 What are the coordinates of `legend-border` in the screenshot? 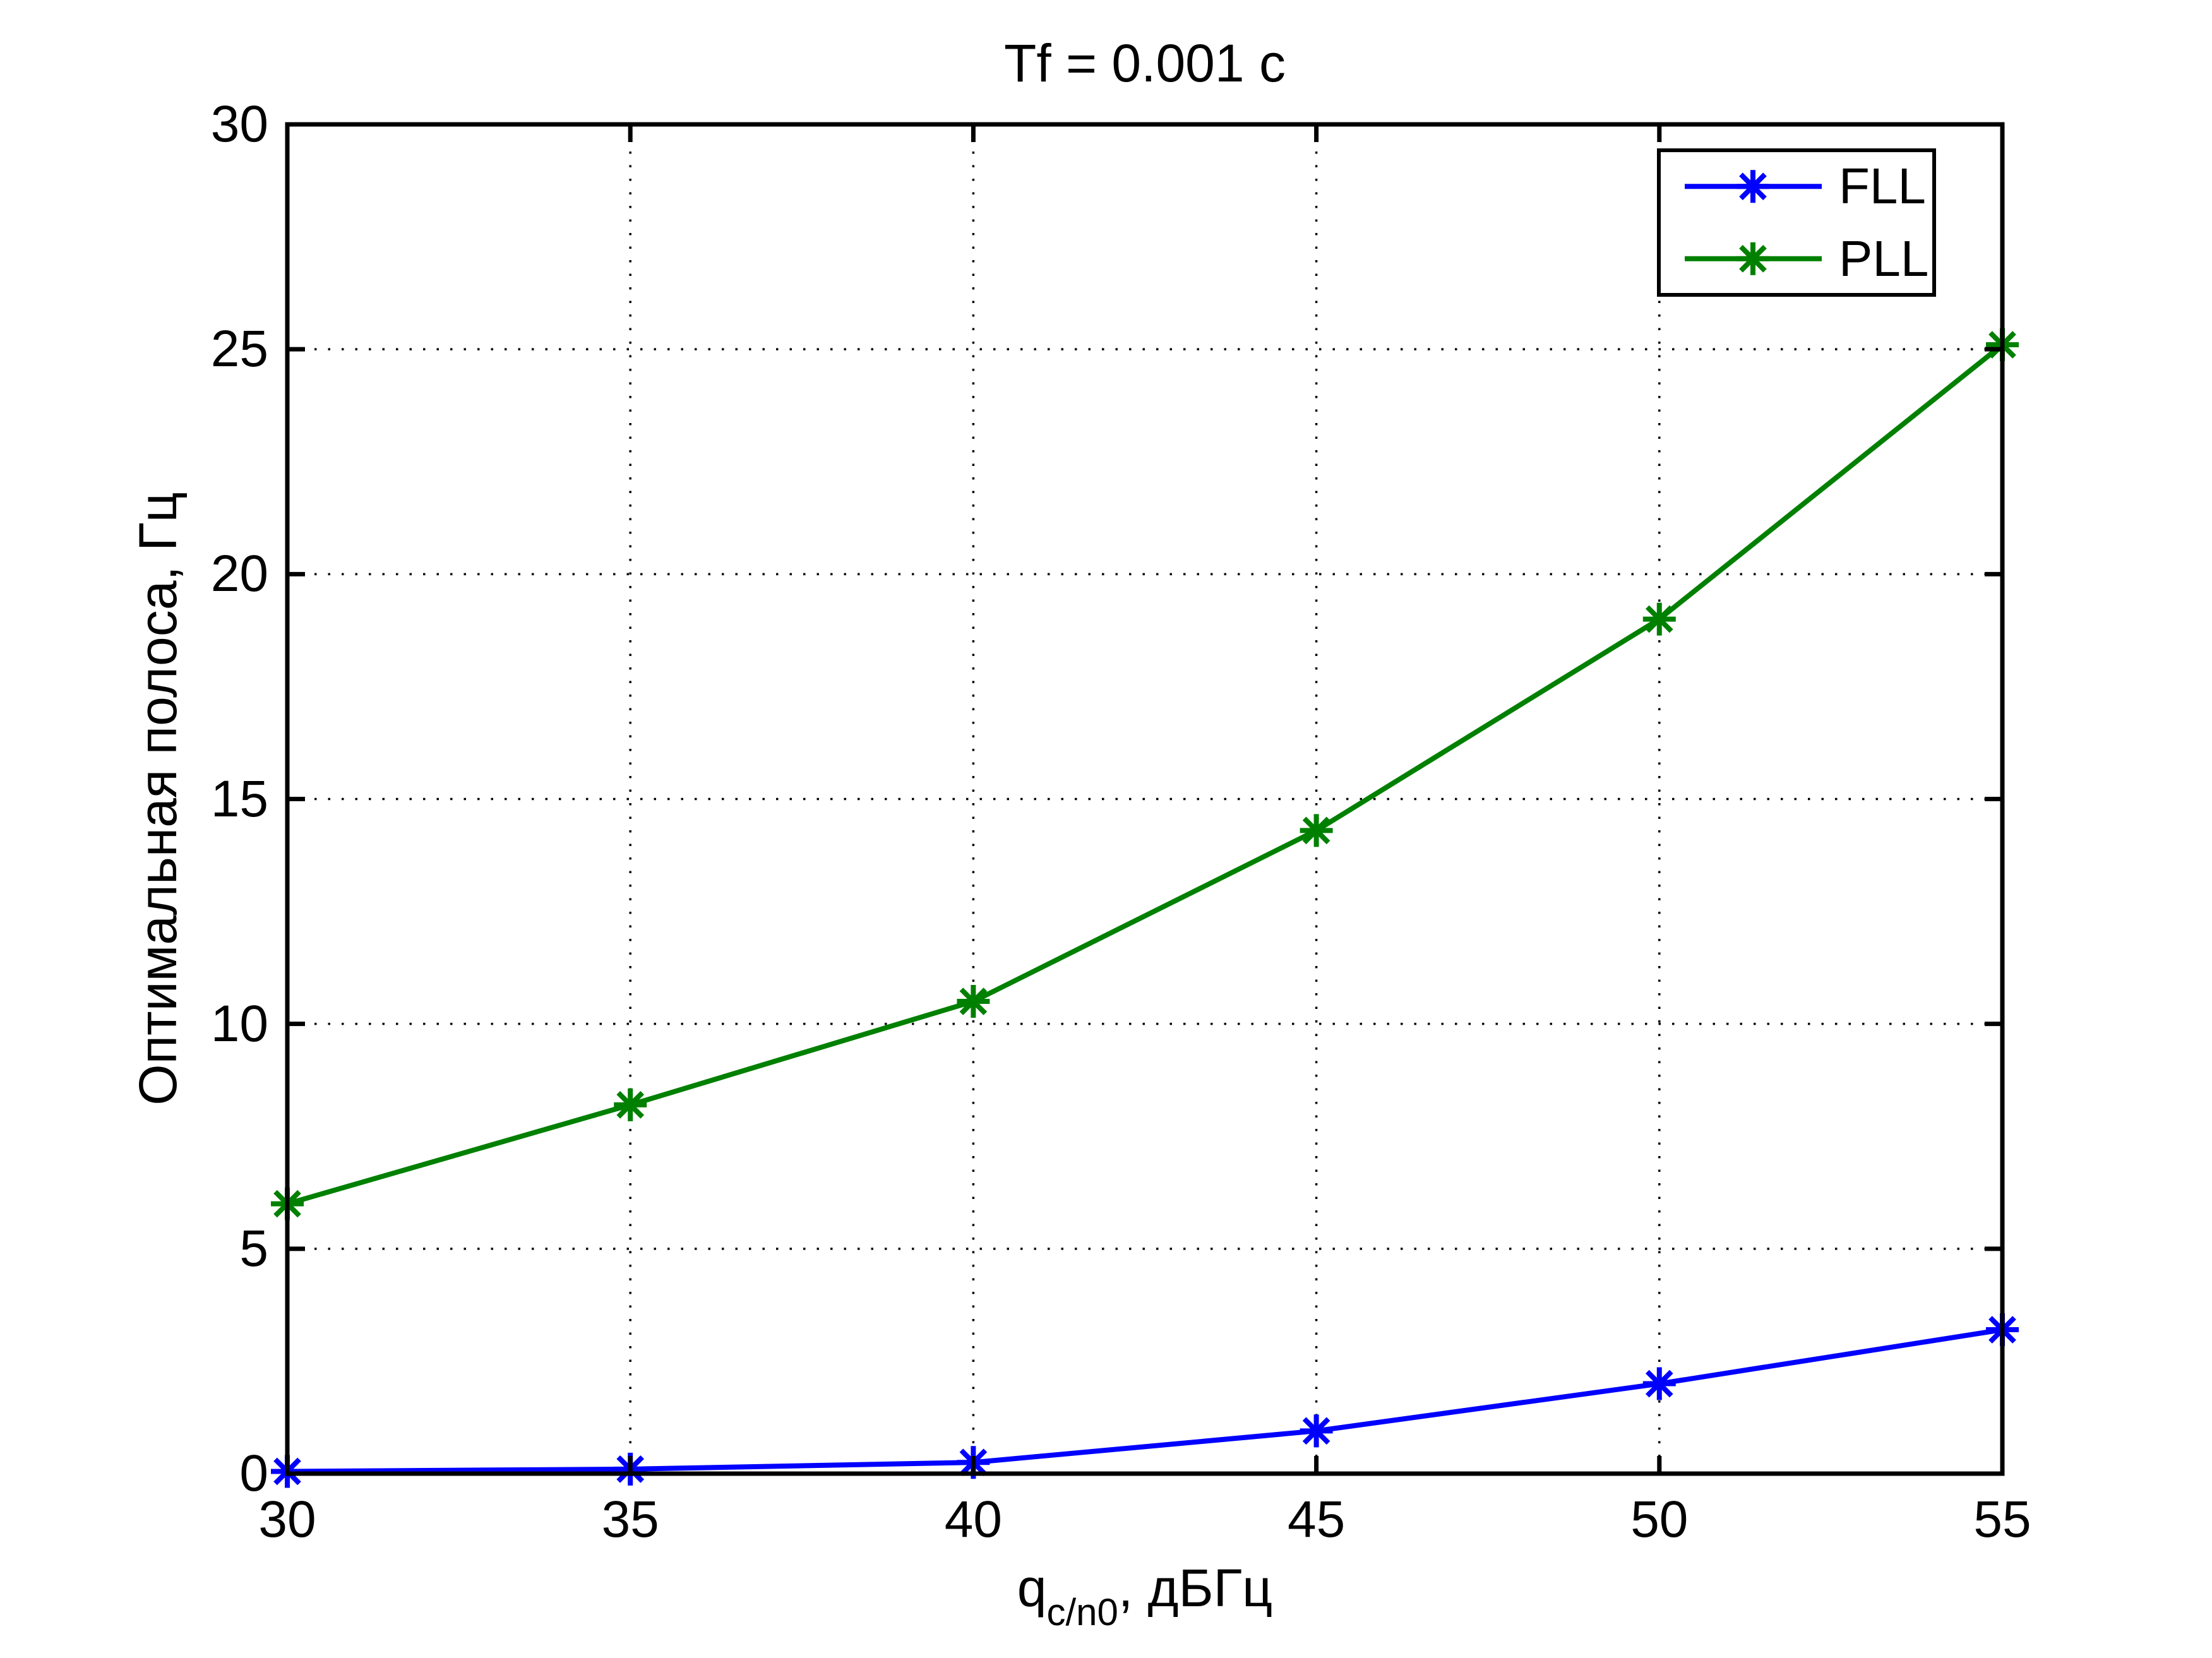 It's located at (1796, 223).